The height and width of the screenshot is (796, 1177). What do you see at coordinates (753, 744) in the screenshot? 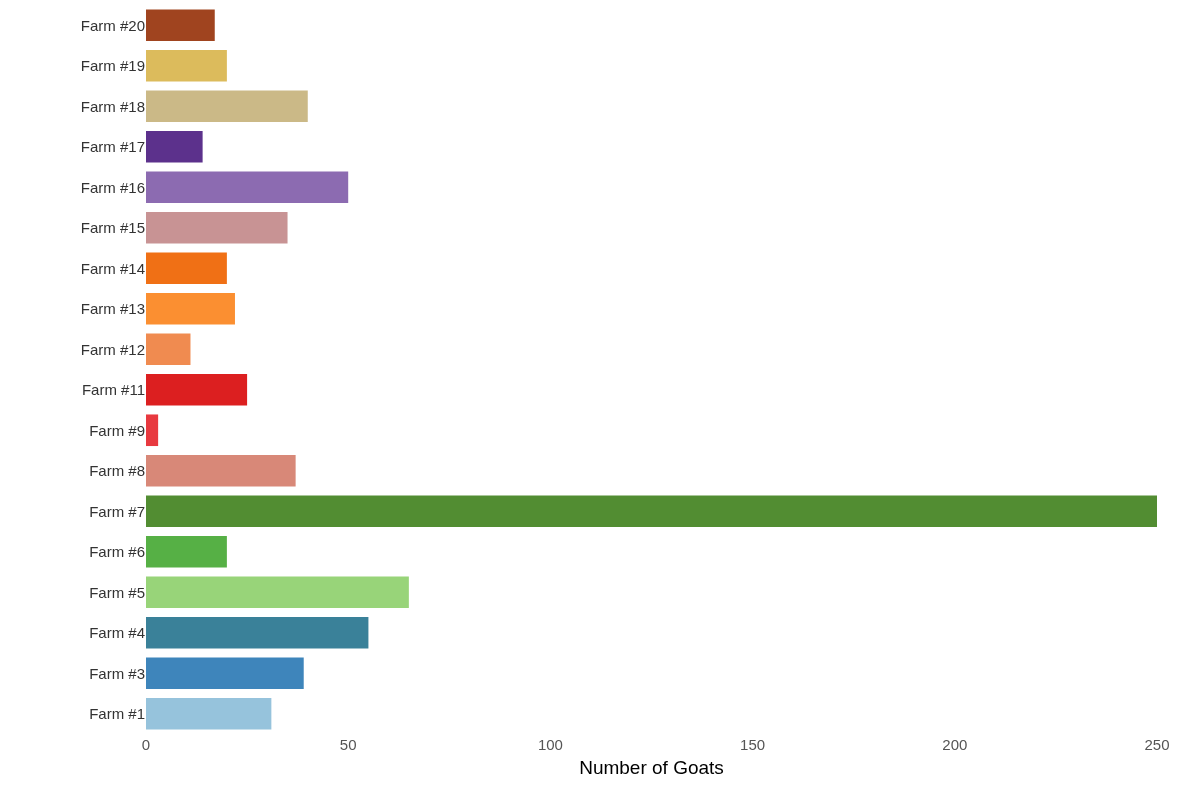
I see `x-tick-label: 150` at bounding box center [753, 744].